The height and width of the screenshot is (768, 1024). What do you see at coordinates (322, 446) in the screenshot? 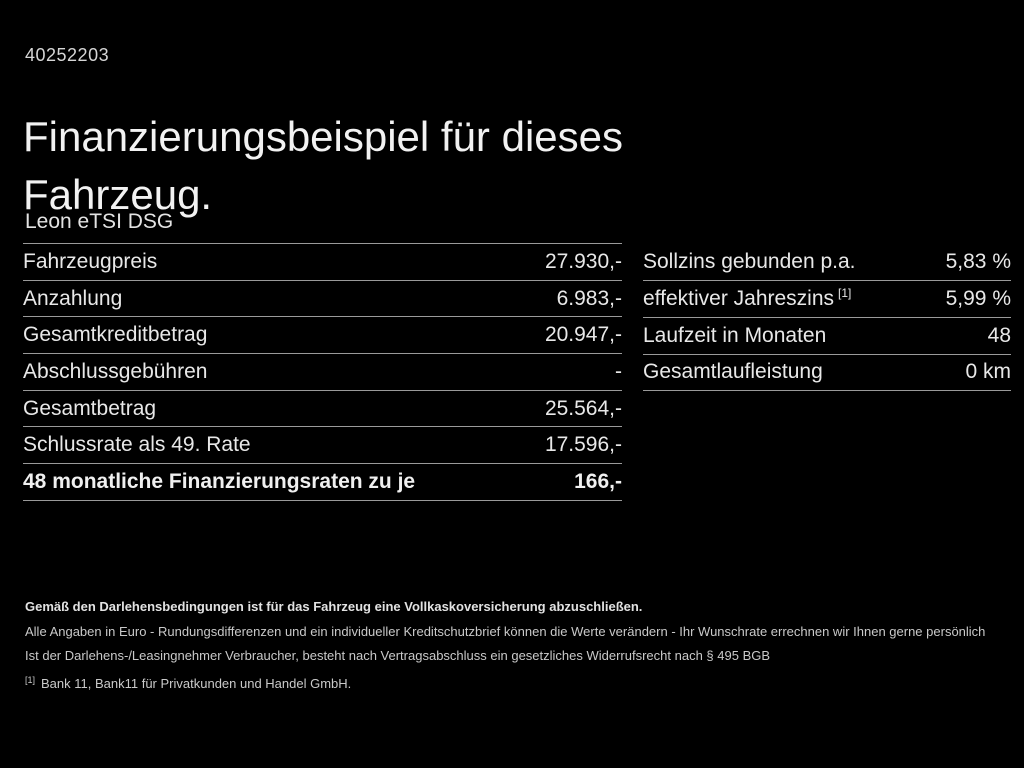
I see `table-row-schlussrate: Schlussrate als 49. Rate 17.596,-` at bounding box center [322, 446].